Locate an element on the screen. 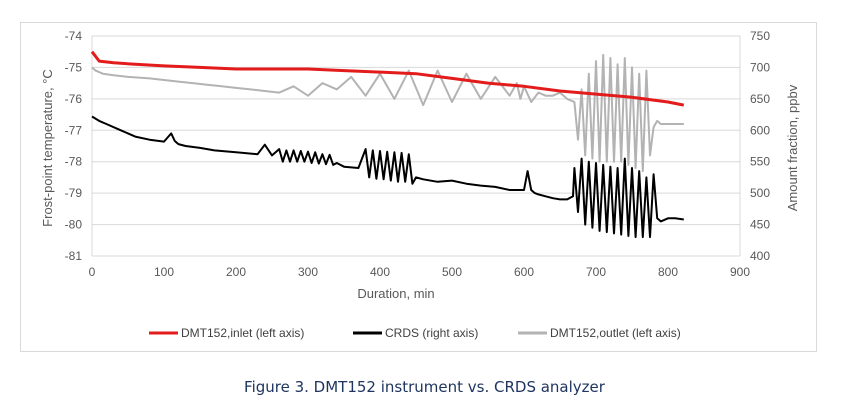 The height and width of the screenshot is (411, 849). legend-label-crds: CRDS (right axis) is located at coordinates (431, 333).